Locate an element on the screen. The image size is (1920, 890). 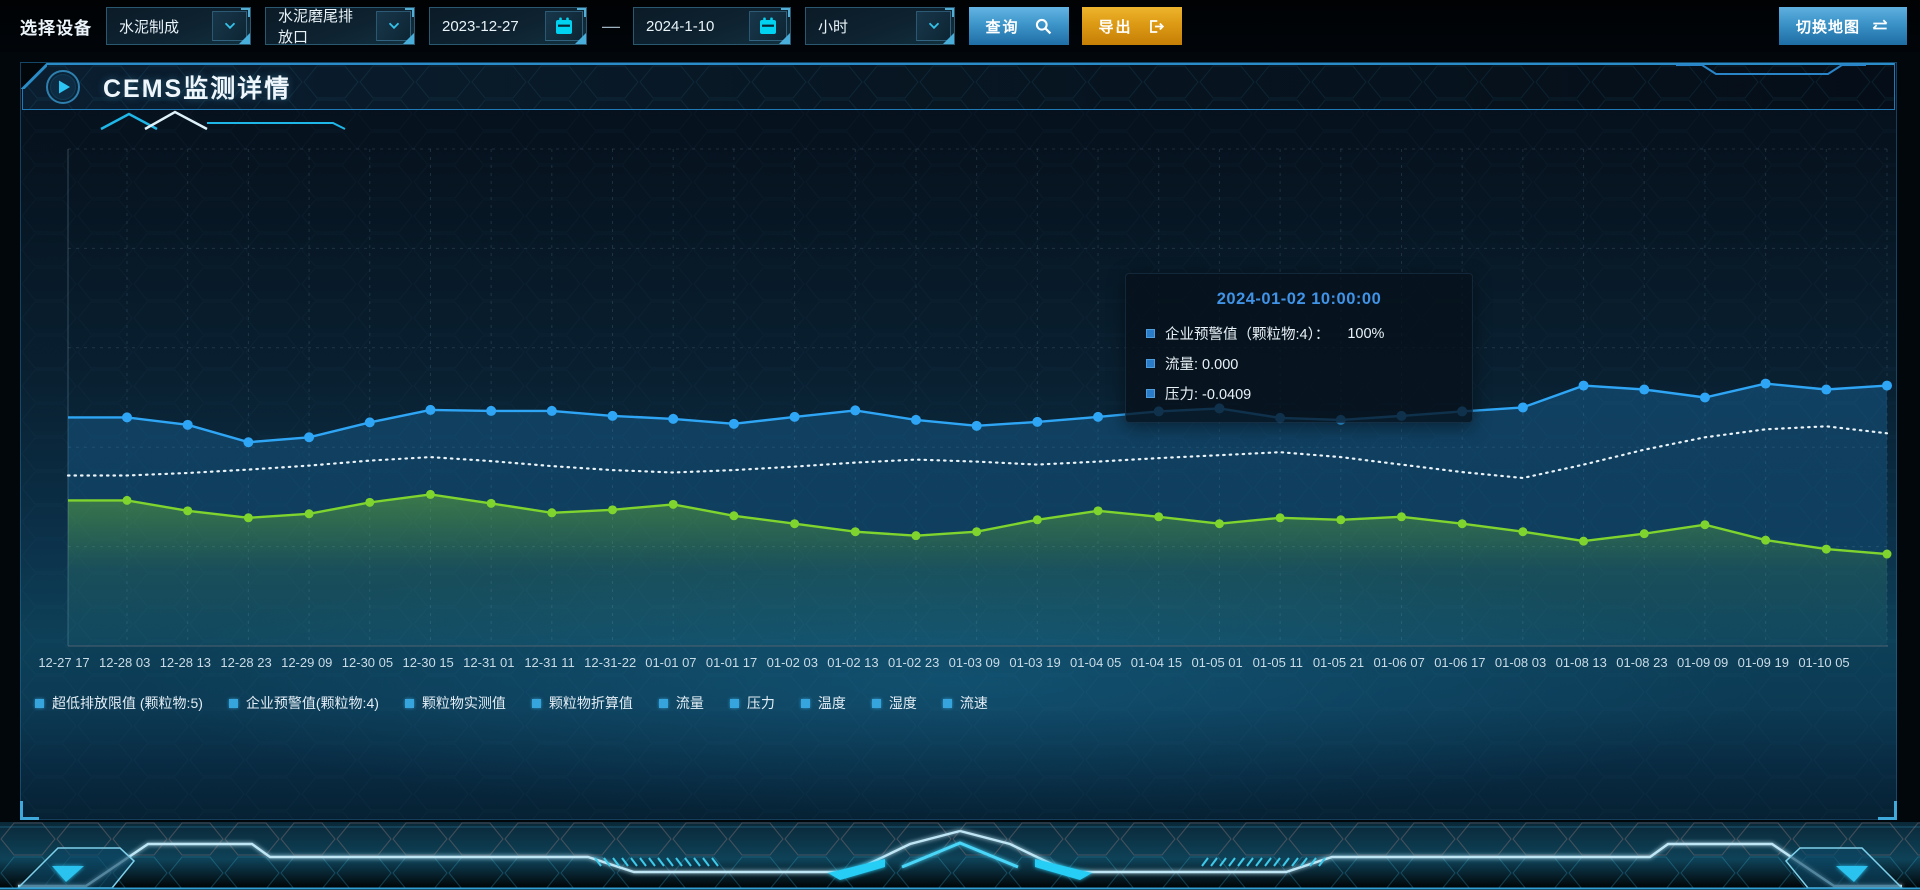
legend-item: 湿度 is located at coordinates (894, 703).